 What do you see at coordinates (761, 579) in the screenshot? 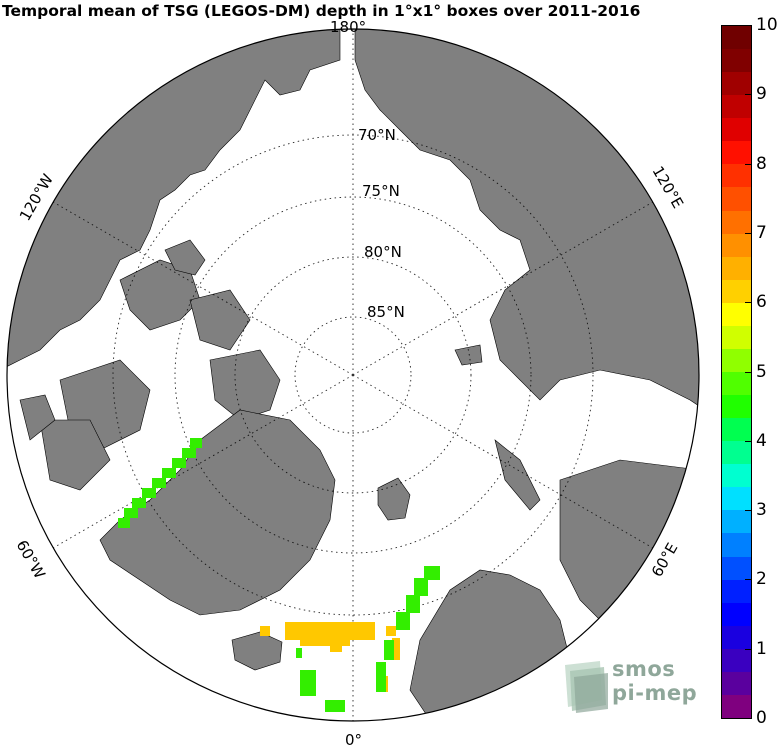
I see `colorbar-tick-label: 2` at bounding box center [761, 579].